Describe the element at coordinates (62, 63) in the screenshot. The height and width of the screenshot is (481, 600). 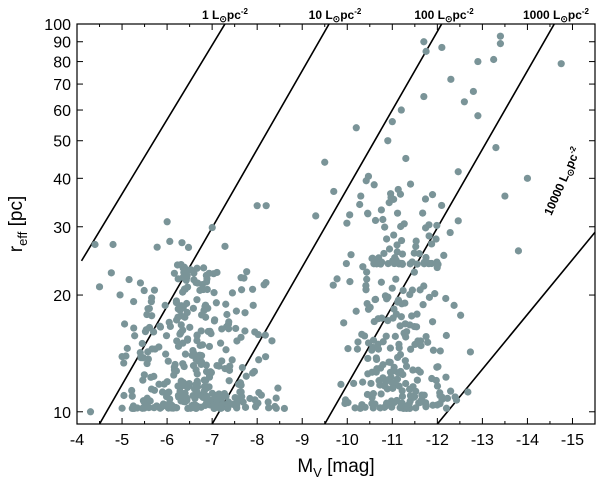
I see `y-tick-label: 80` at that location.